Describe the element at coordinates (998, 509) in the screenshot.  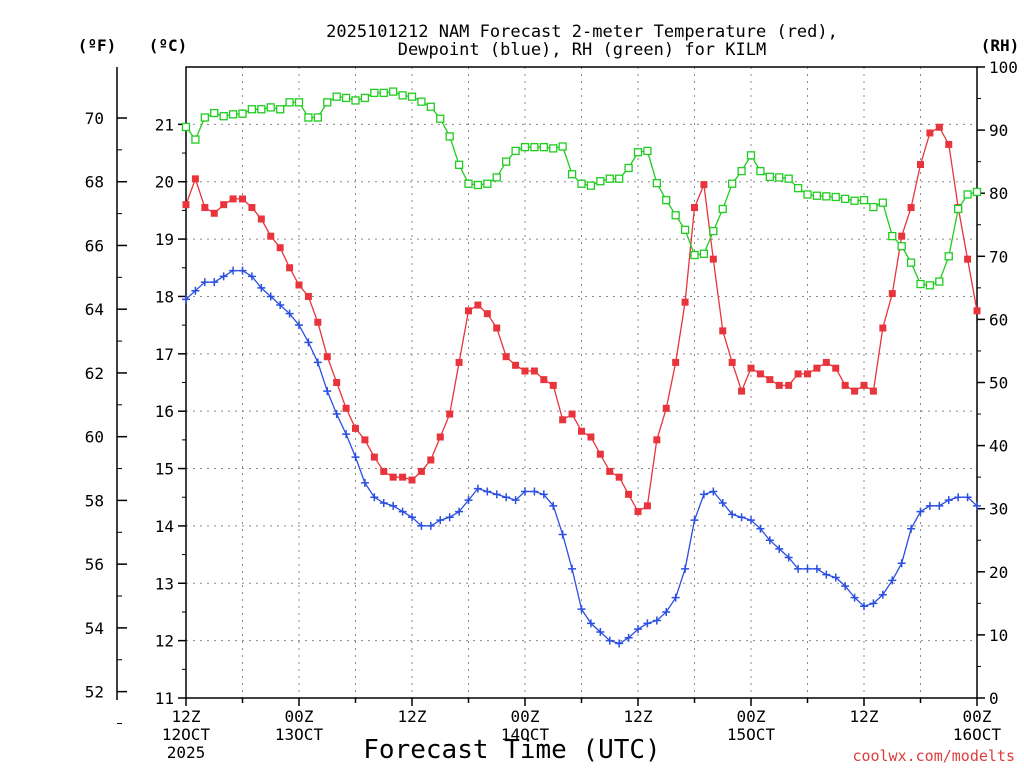
I see `rh-tick-label: 30` at that location.